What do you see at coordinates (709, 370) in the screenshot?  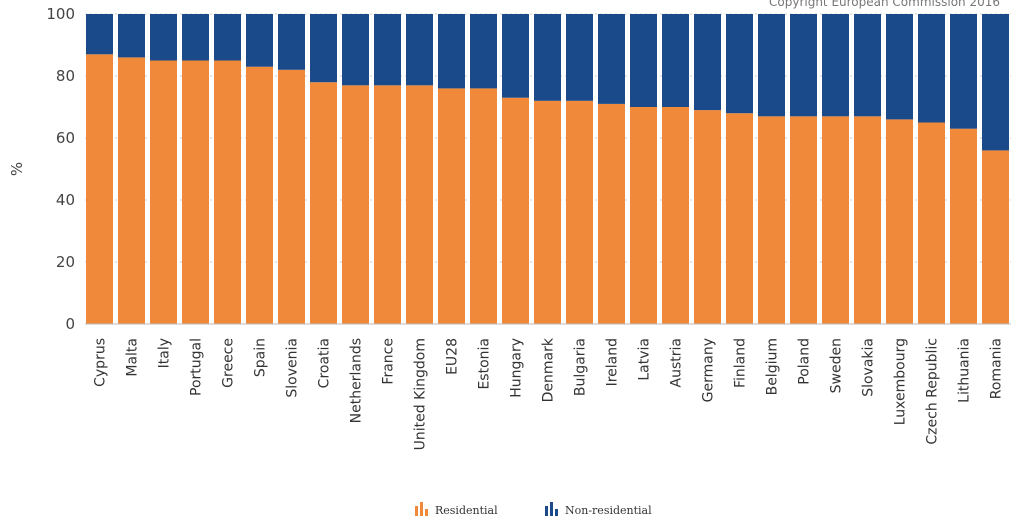 I see `x-tick-label: Germany` at bounding box center [709, 370].